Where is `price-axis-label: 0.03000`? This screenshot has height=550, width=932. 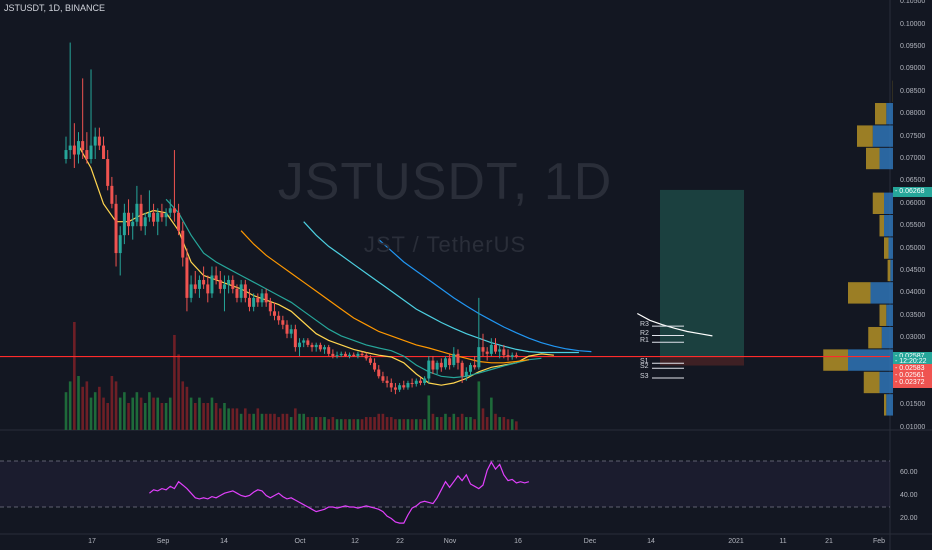 price-axis-label: 0.03000 is located at coordinates (913, 338).